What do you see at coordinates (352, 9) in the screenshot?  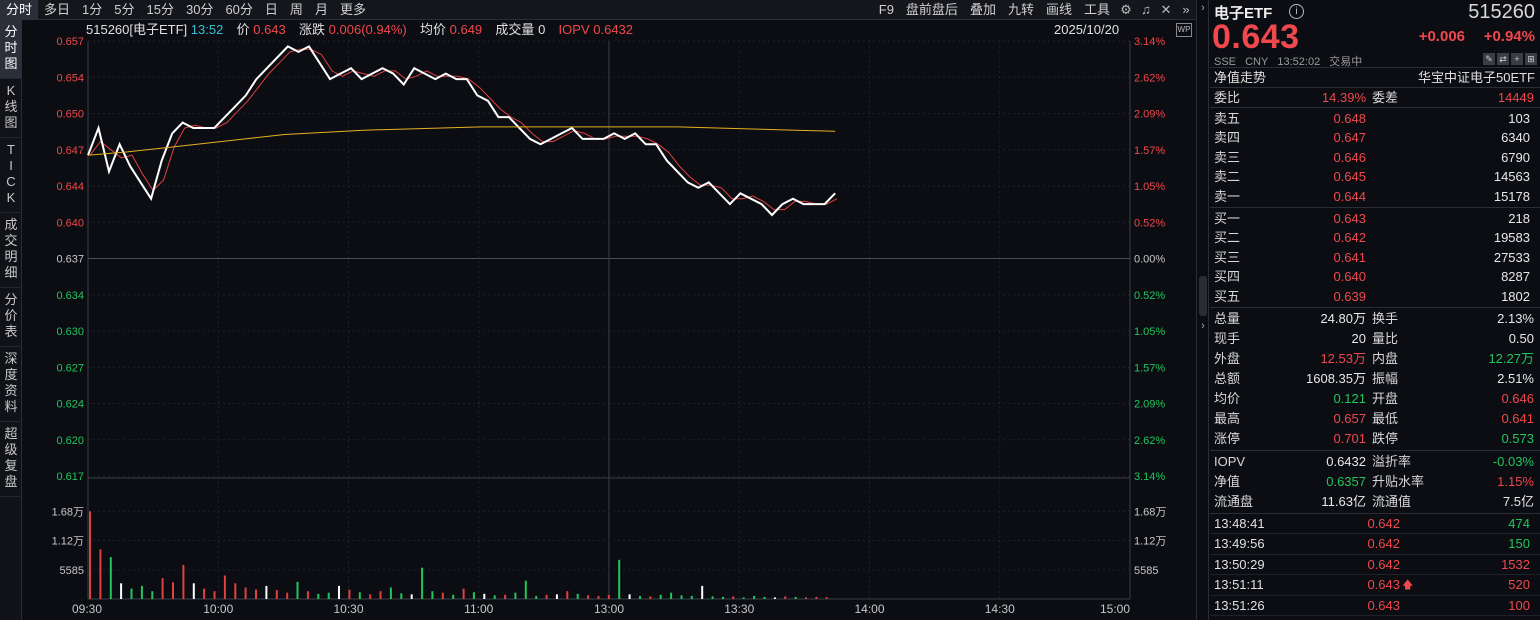 I see `tab-10: 更多` at bounding box center [352, 9].